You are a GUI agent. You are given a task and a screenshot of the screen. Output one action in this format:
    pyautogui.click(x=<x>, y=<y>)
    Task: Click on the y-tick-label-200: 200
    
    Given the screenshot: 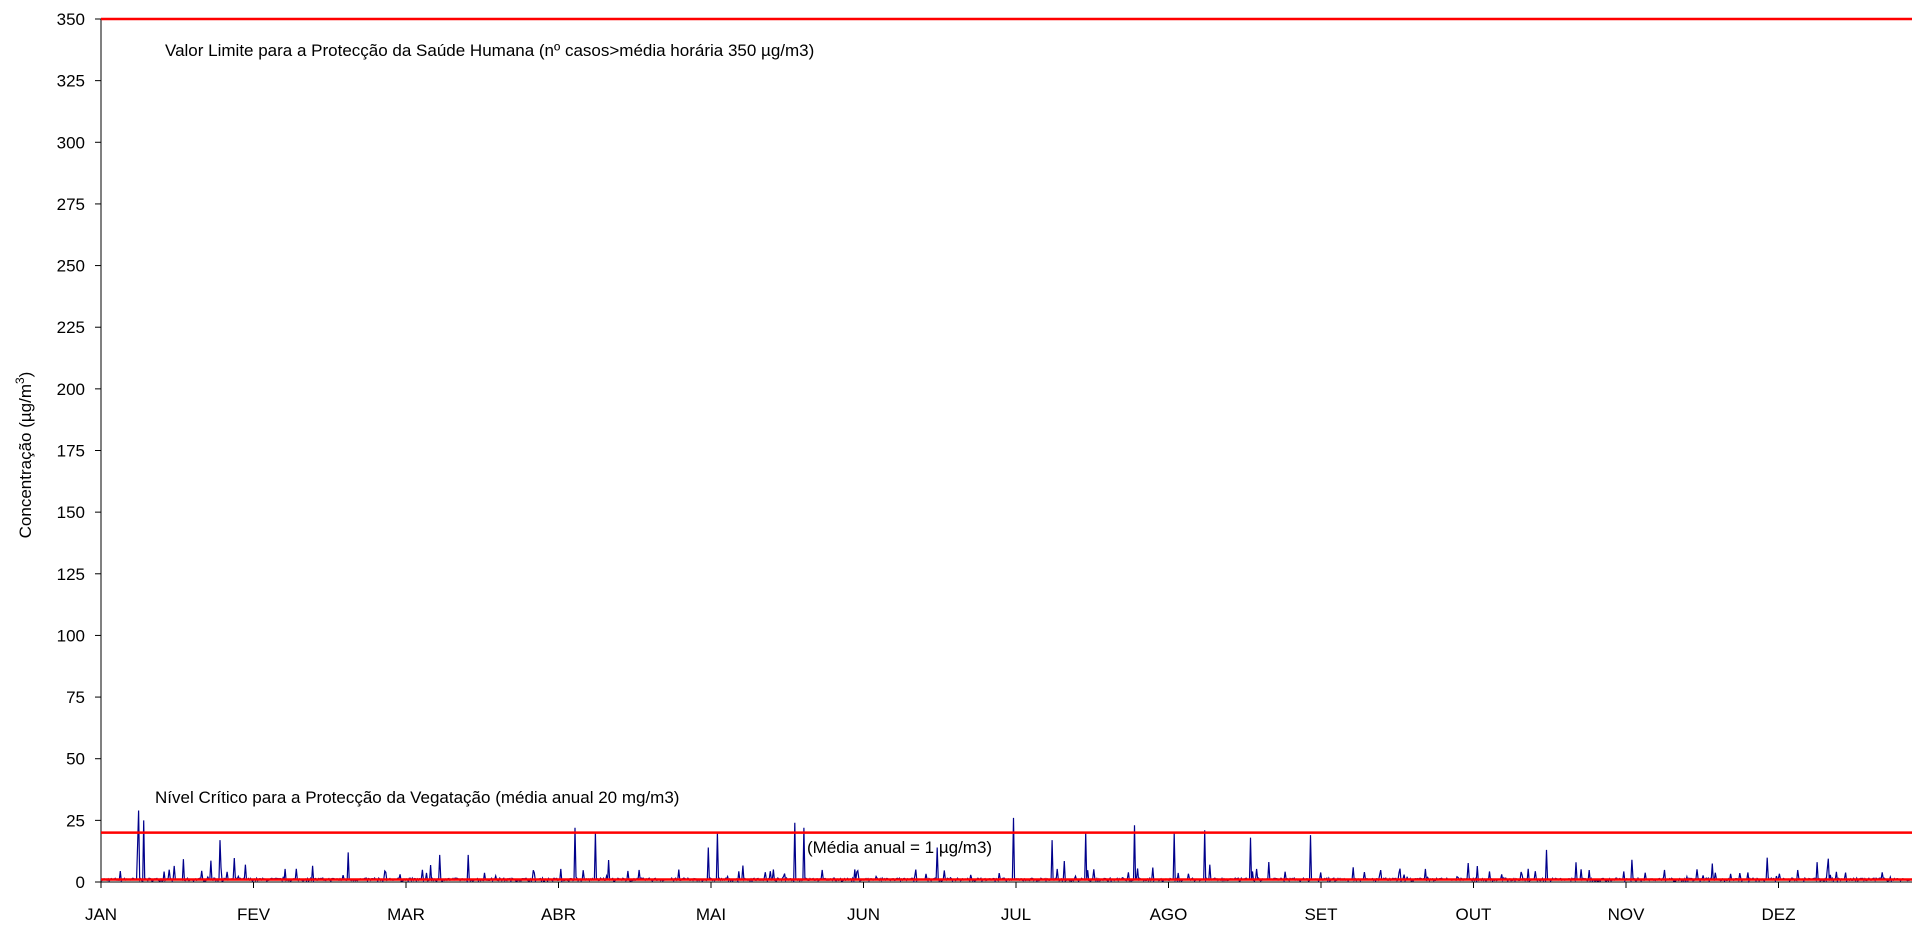 What is the action you would take?
    pyautogui.click(x=71, y=389)
    